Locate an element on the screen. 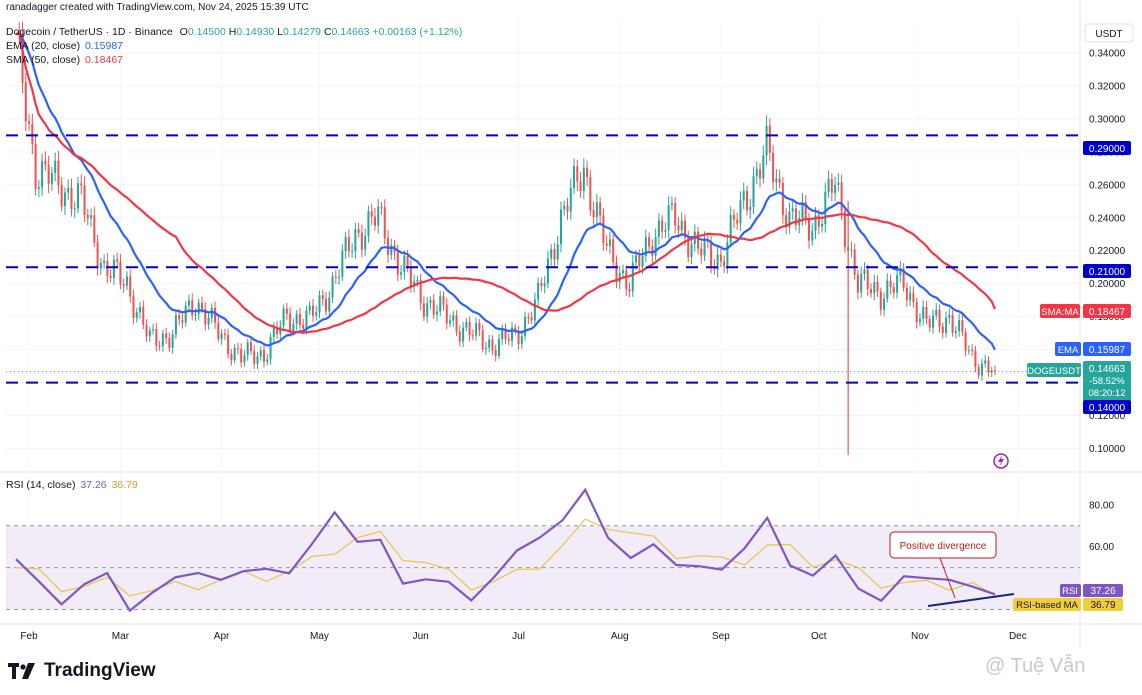 This screenshot has width=1142, height=695. level-tag-140: 0.14000 is located at coordinates (1107, 407).